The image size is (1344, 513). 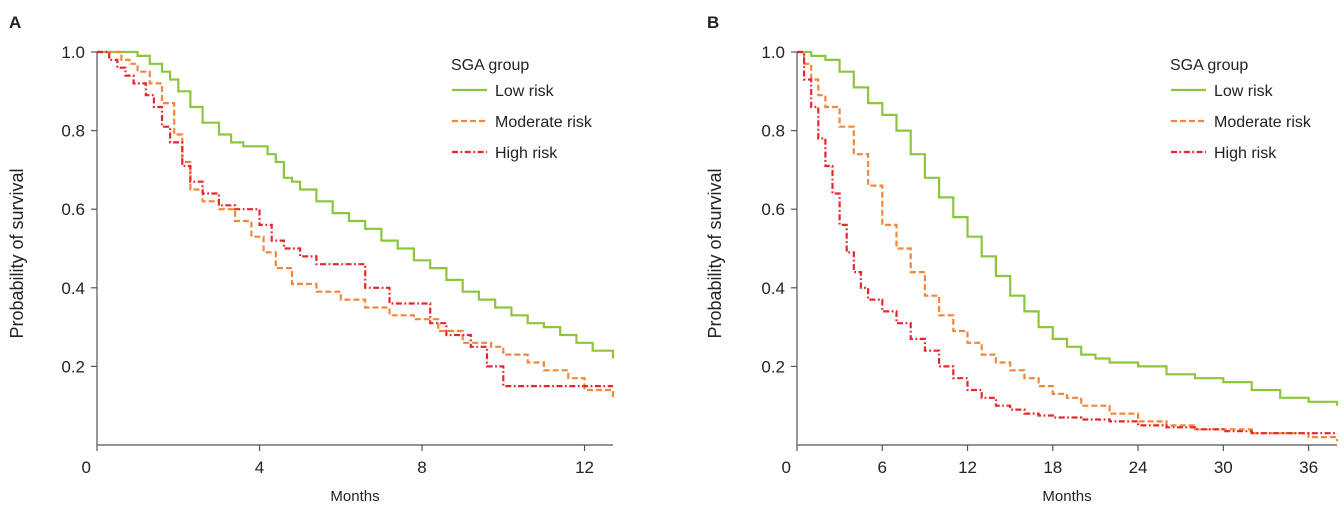 I want to click on x-tick-label: 4, so click(x=259, y=467).